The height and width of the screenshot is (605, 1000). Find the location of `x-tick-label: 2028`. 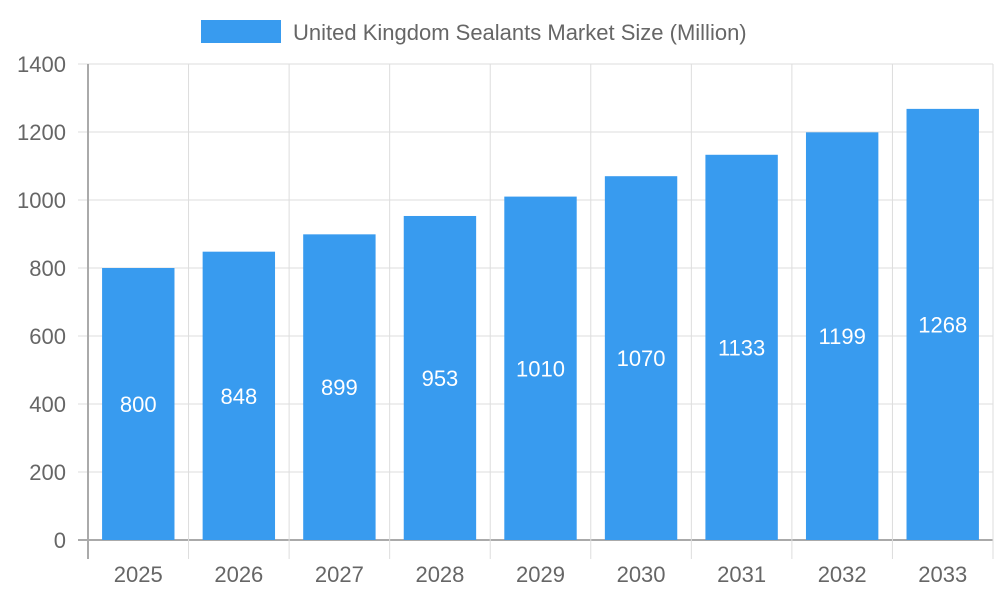

x-tick-label: 2028 is located at coordinates (439, 574).